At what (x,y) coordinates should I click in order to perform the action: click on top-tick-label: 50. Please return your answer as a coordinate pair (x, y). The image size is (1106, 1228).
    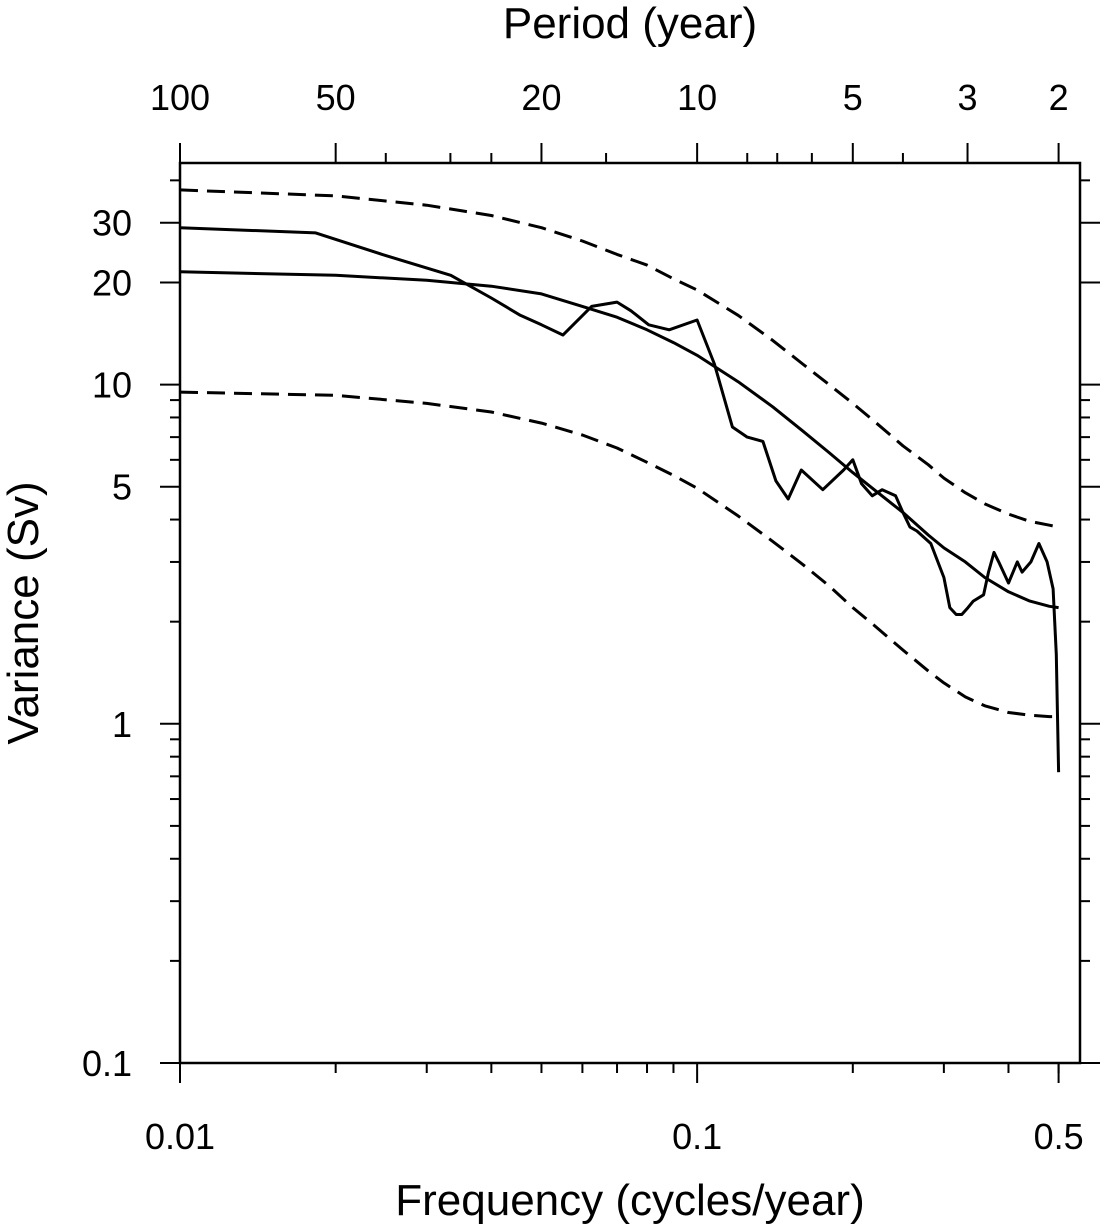
    Looking at the image, I should click on (336, 97).